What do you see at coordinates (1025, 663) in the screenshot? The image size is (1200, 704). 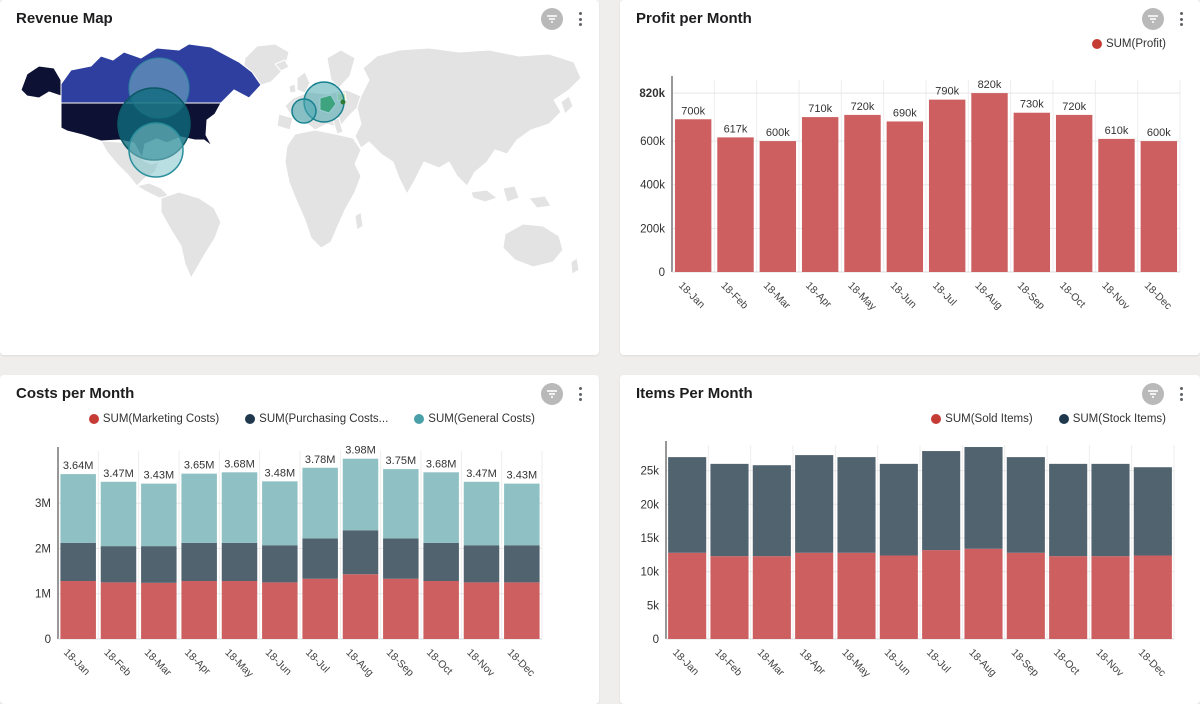 I see `svg-text: 18-Sep` at bounding box center [1025, 663].